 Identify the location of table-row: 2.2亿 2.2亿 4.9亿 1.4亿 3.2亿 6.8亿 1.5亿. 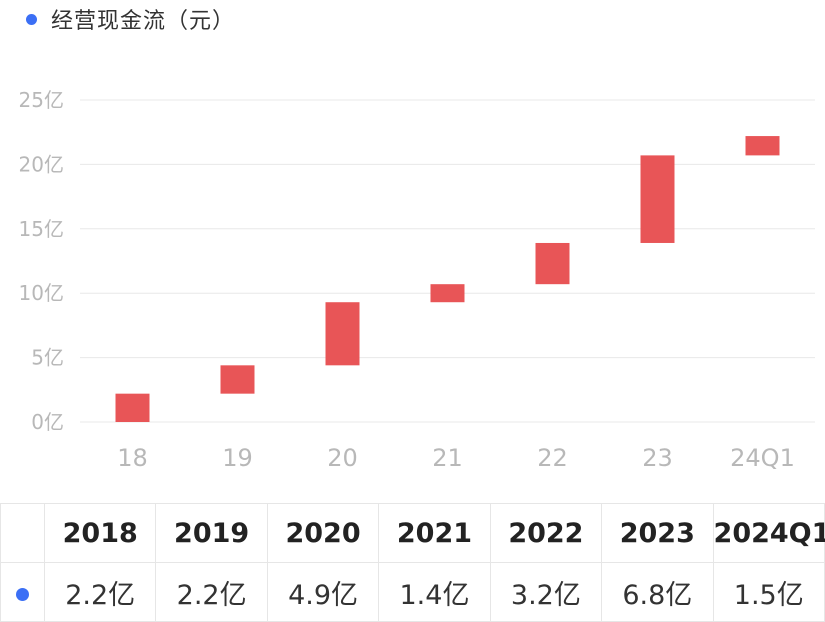
(412, 592).